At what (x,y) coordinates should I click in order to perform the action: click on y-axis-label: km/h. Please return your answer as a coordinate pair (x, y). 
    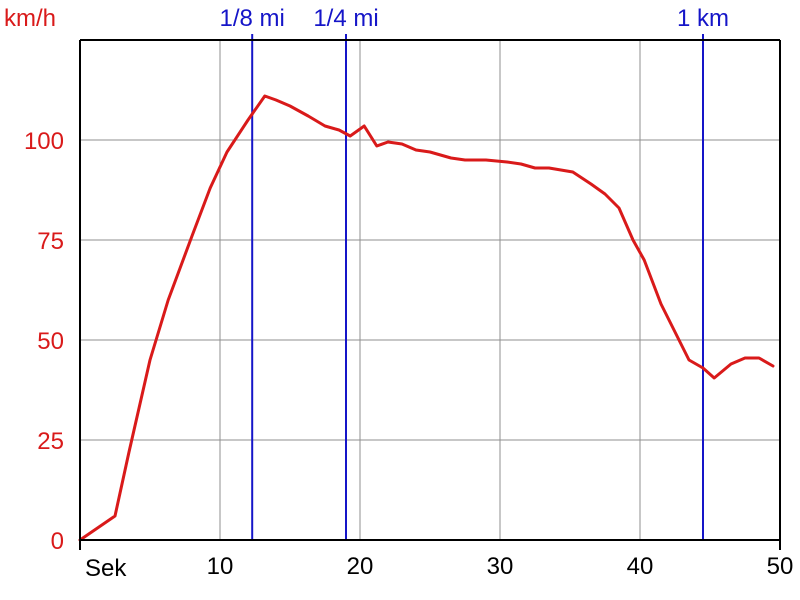
    Looking at the image, I should click on (30, 18).